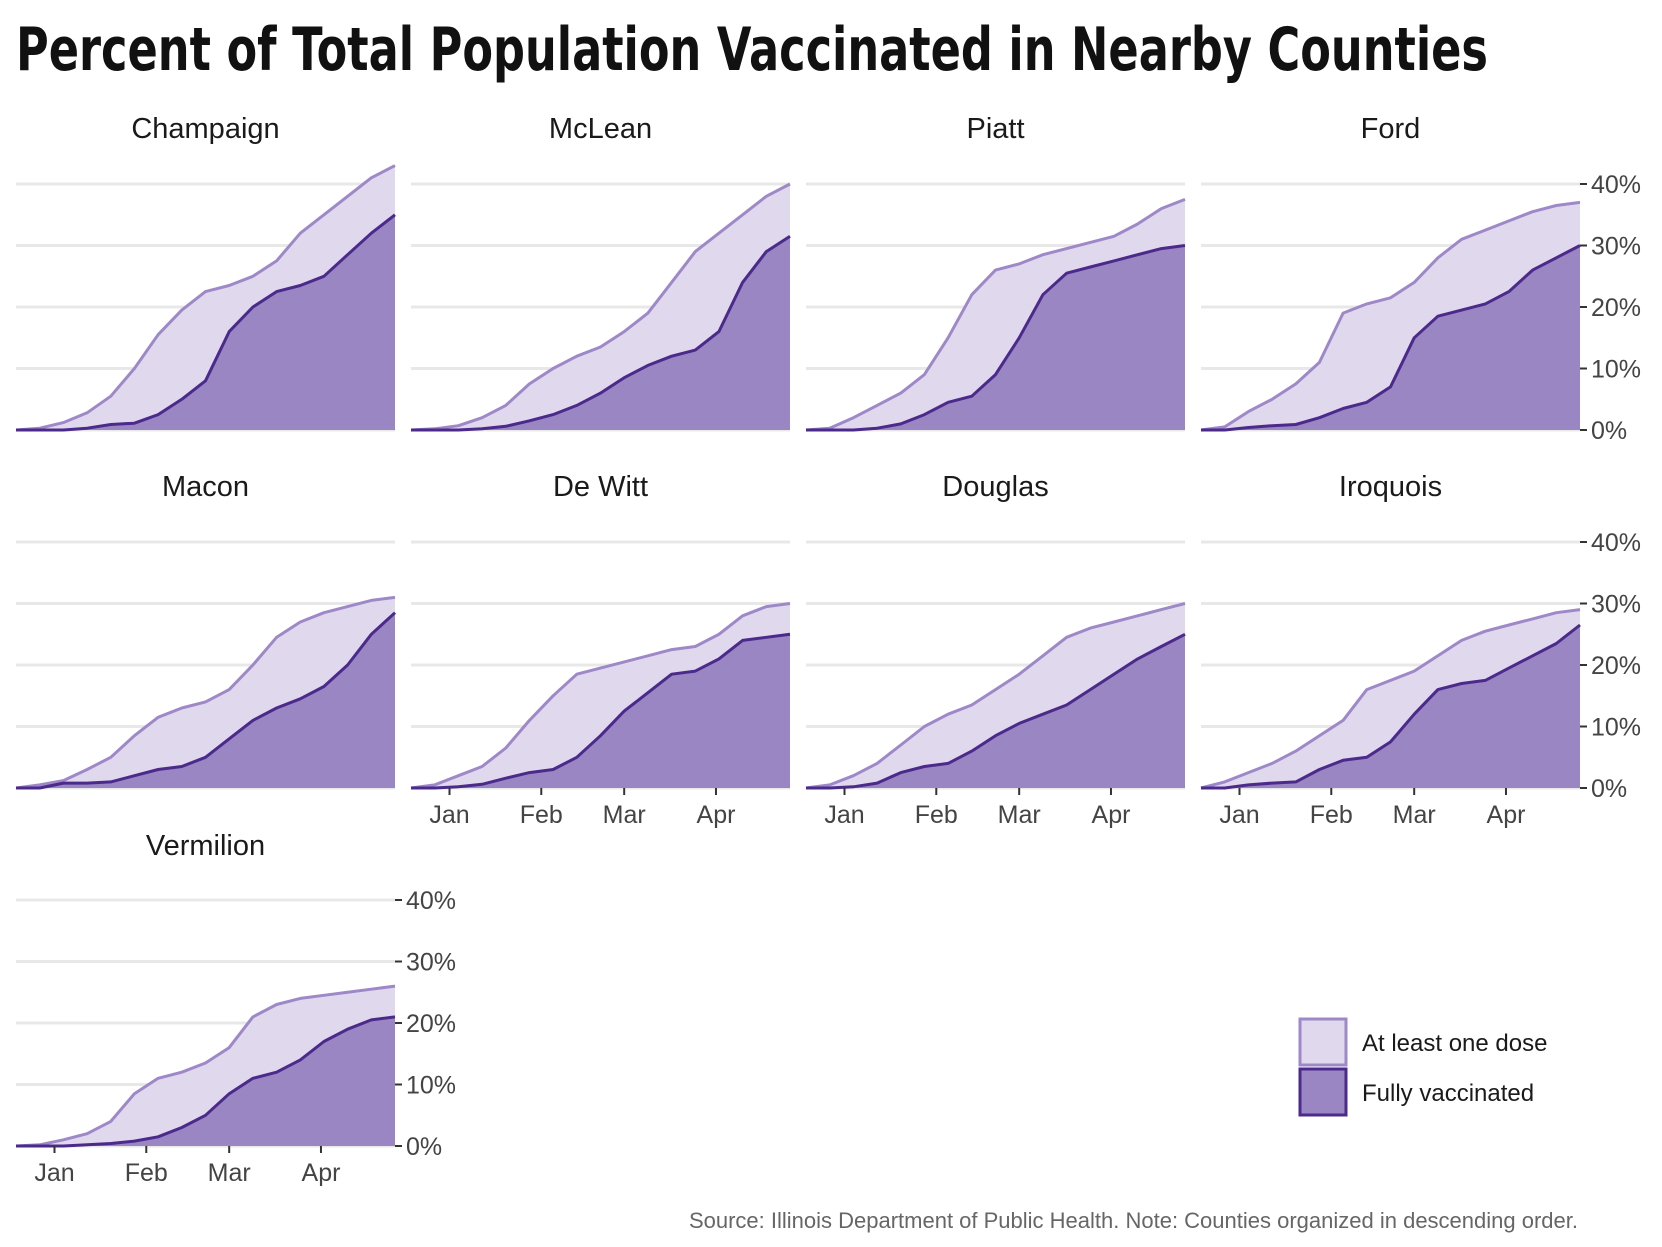  I want to click on panel-piatt: Piatt, so click(995, 272).